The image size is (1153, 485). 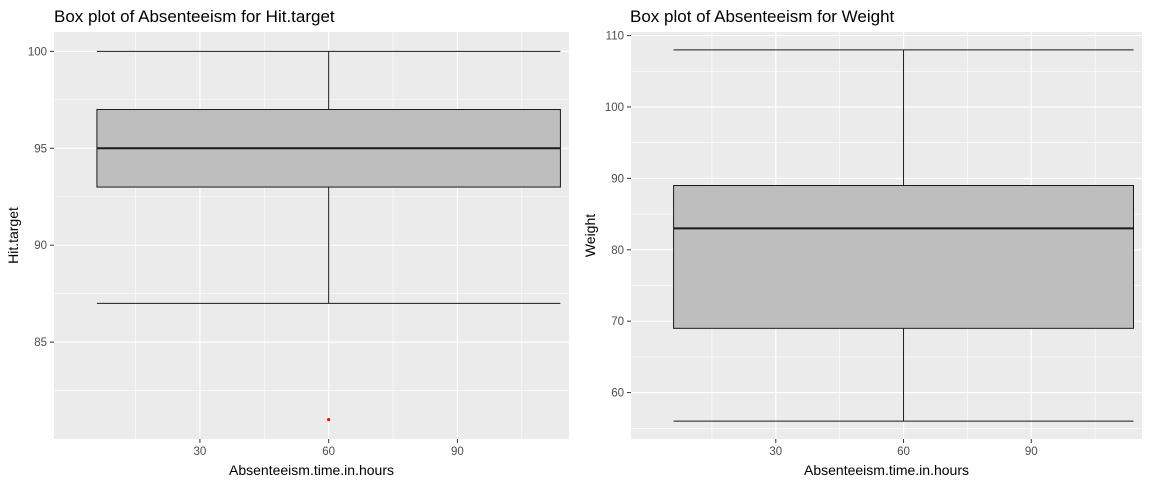 I want to click on y-axis-label: Weight, so click(x=590, y=235).